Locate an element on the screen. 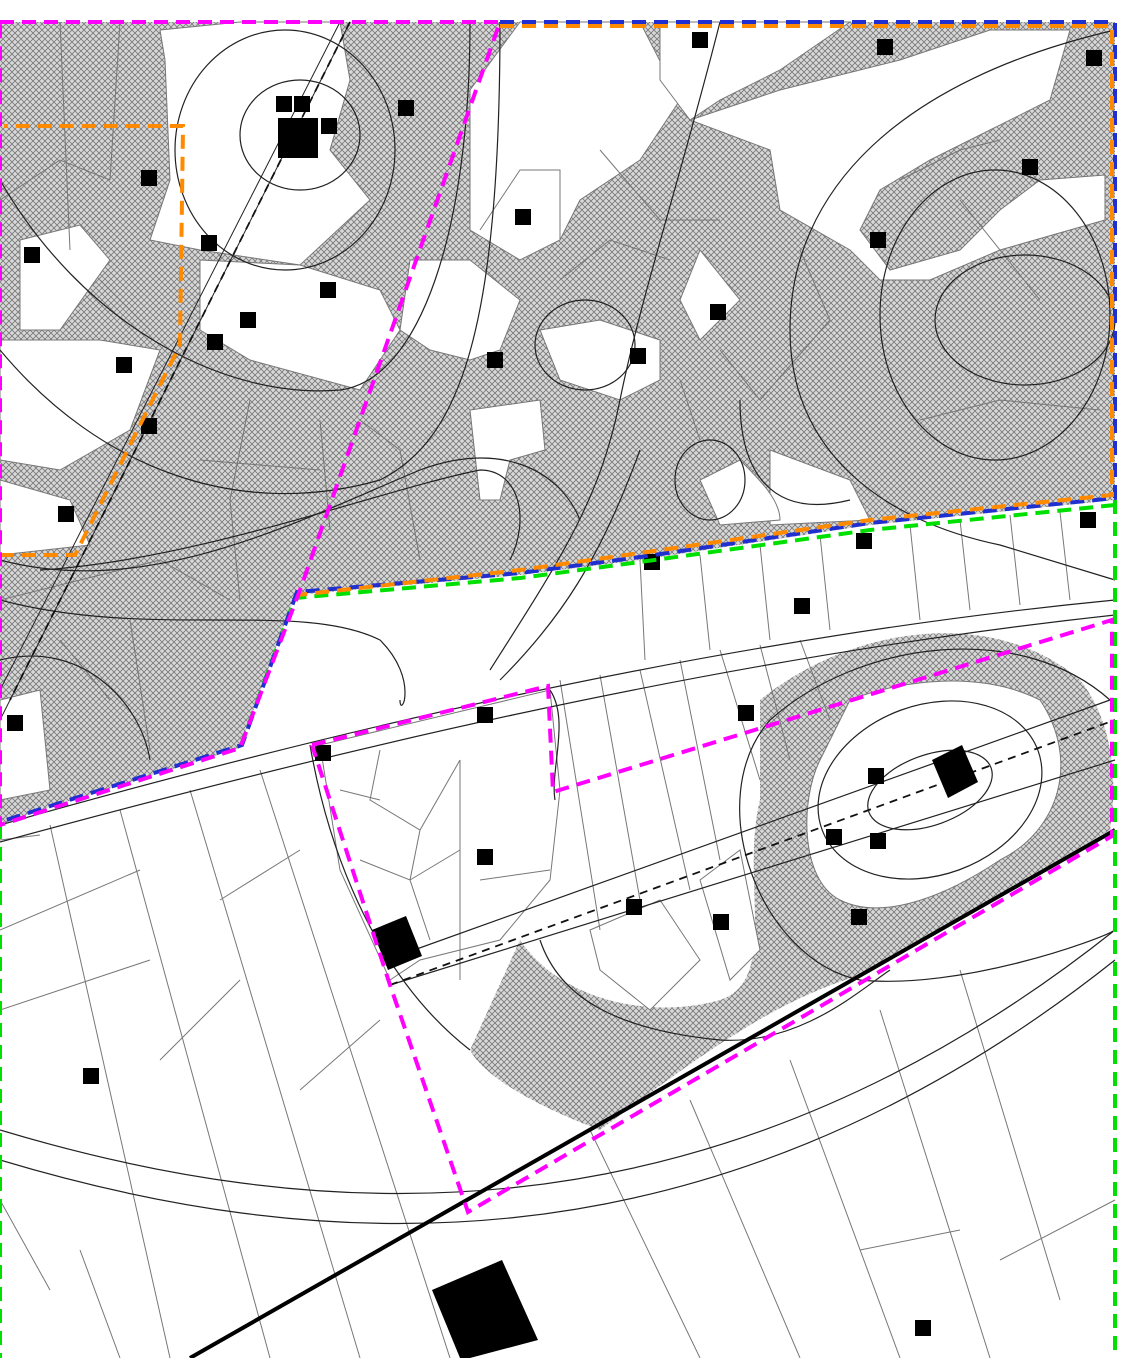 This screenshot has height=1358, width=1124. power-line-item is located at coordinates (752, 852).